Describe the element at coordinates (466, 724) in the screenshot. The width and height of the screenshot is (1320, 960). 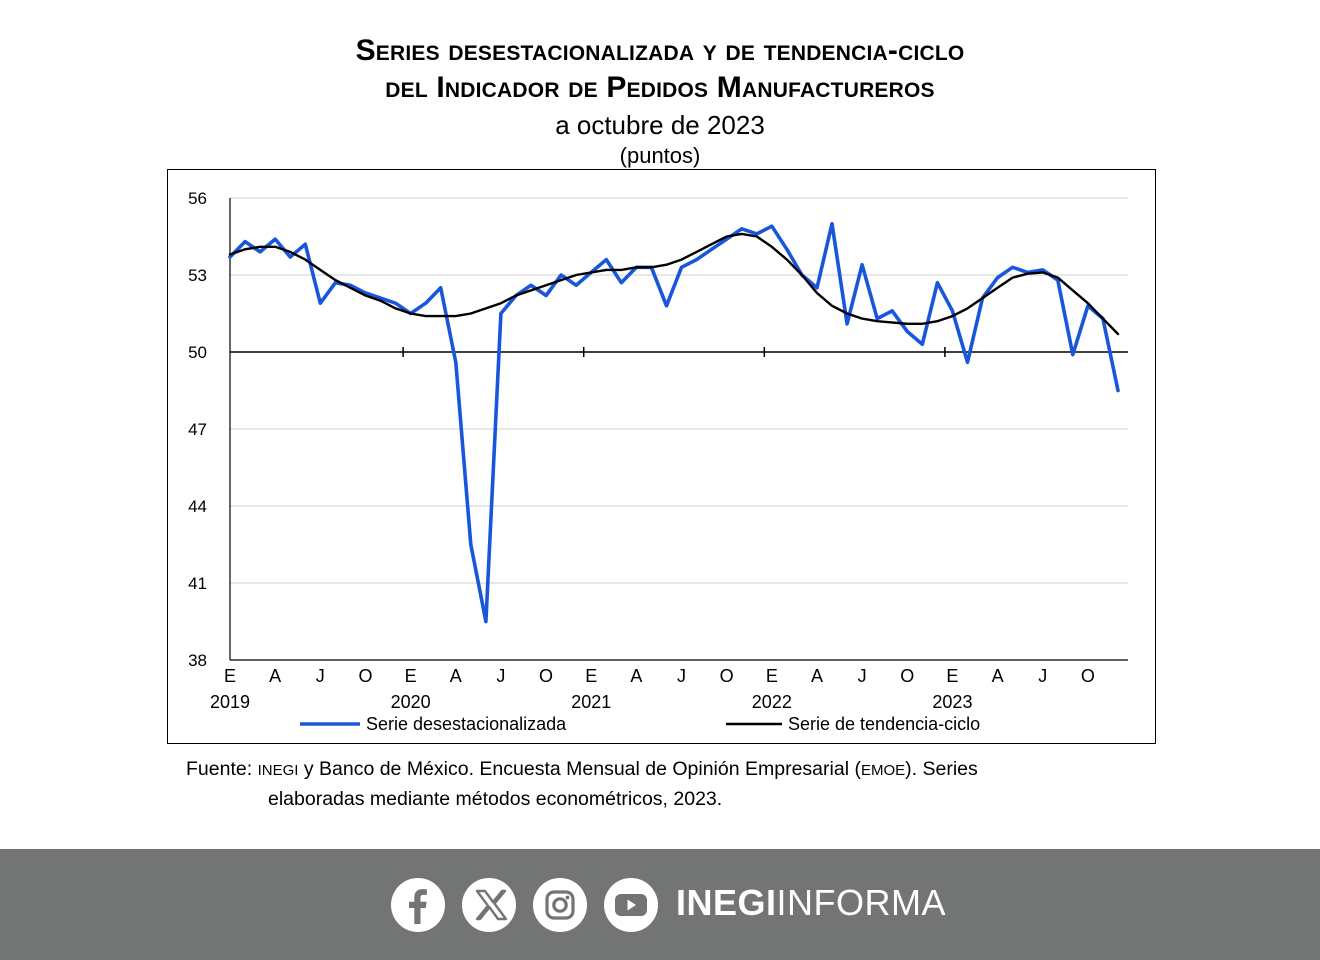
I see `legend-label-desestacionalizada: Serie desestacionalizada` at that location.